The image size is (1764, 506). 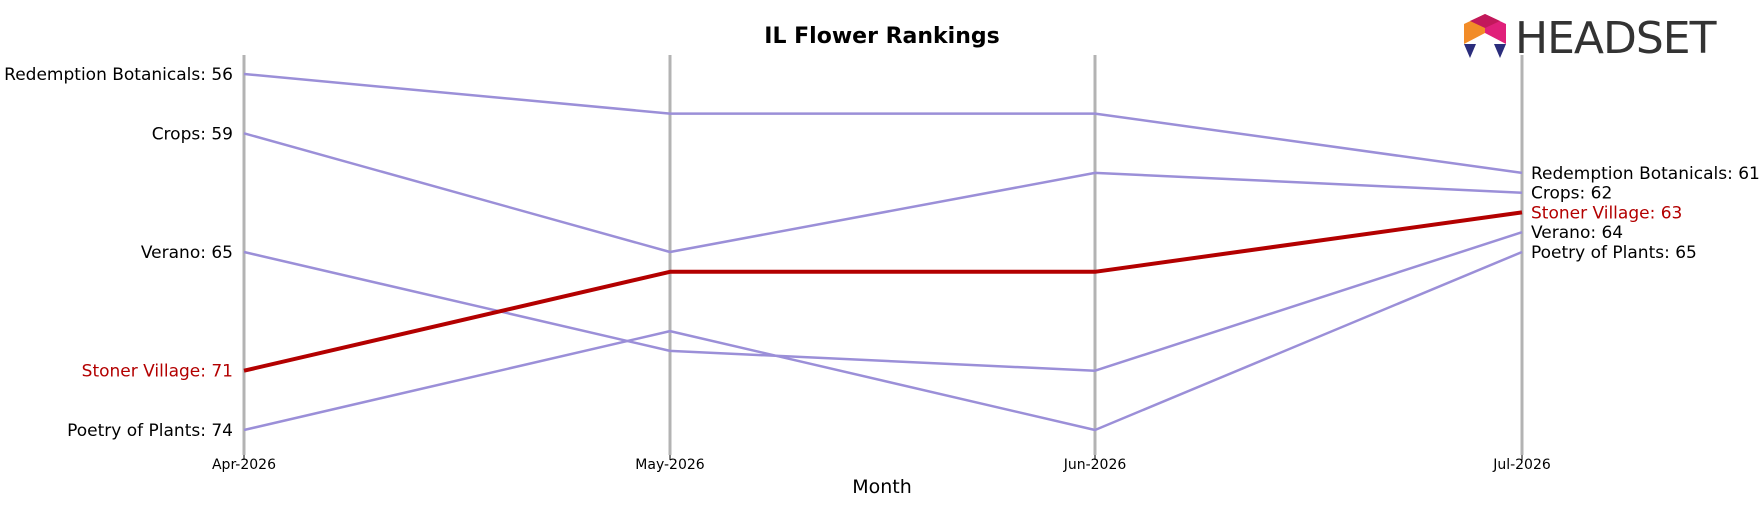 I want to click on x-tick-labels: Apr-2026 May-2026 Jun-2026 Jul-2026, so click(x=881, y=464).